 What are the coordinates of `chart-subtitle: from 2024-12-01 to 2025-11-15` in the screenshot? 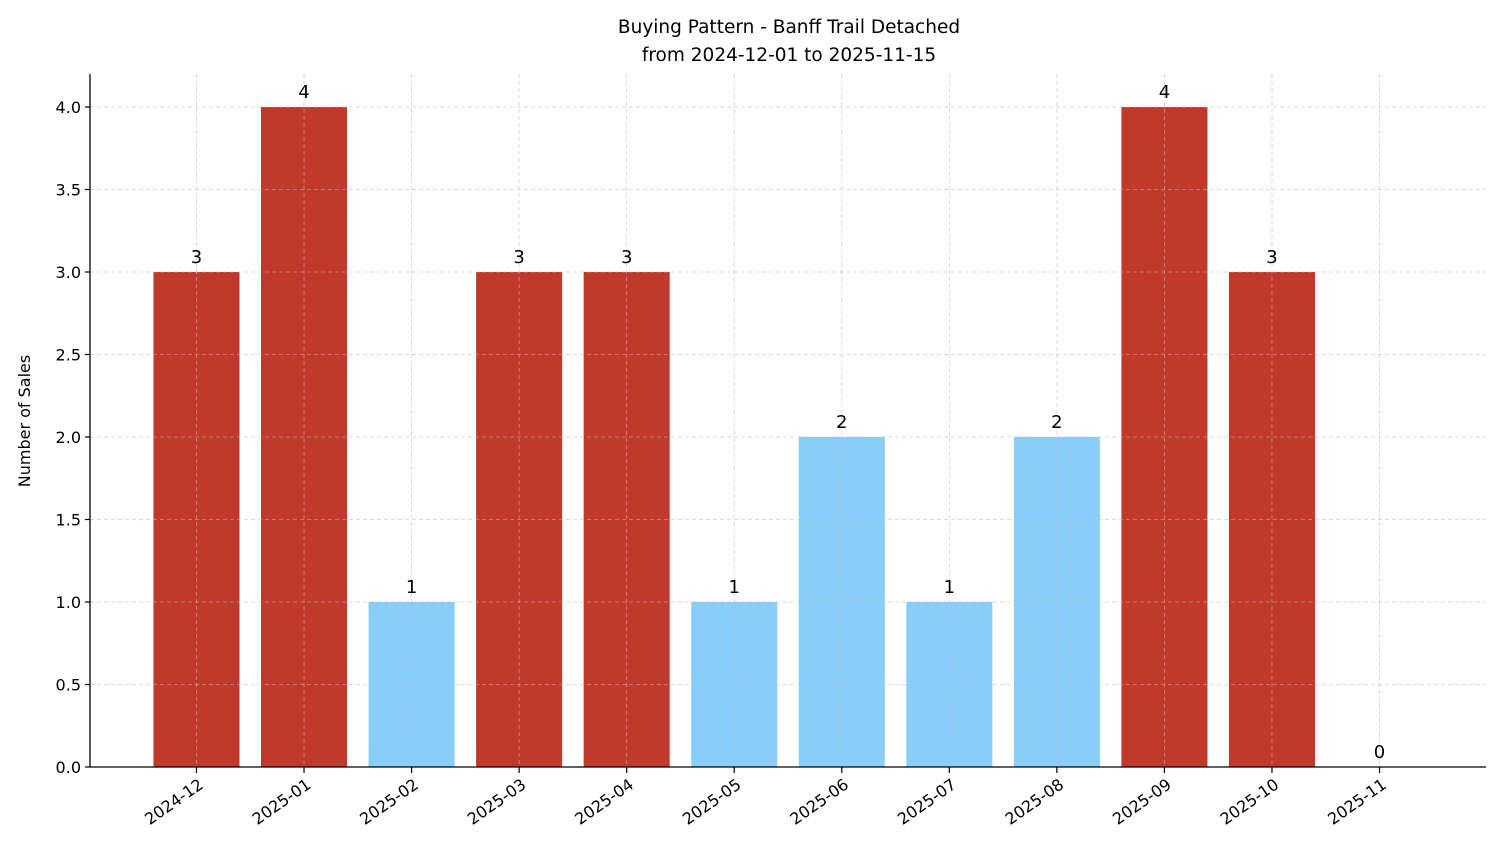 It's located at (789, 55).